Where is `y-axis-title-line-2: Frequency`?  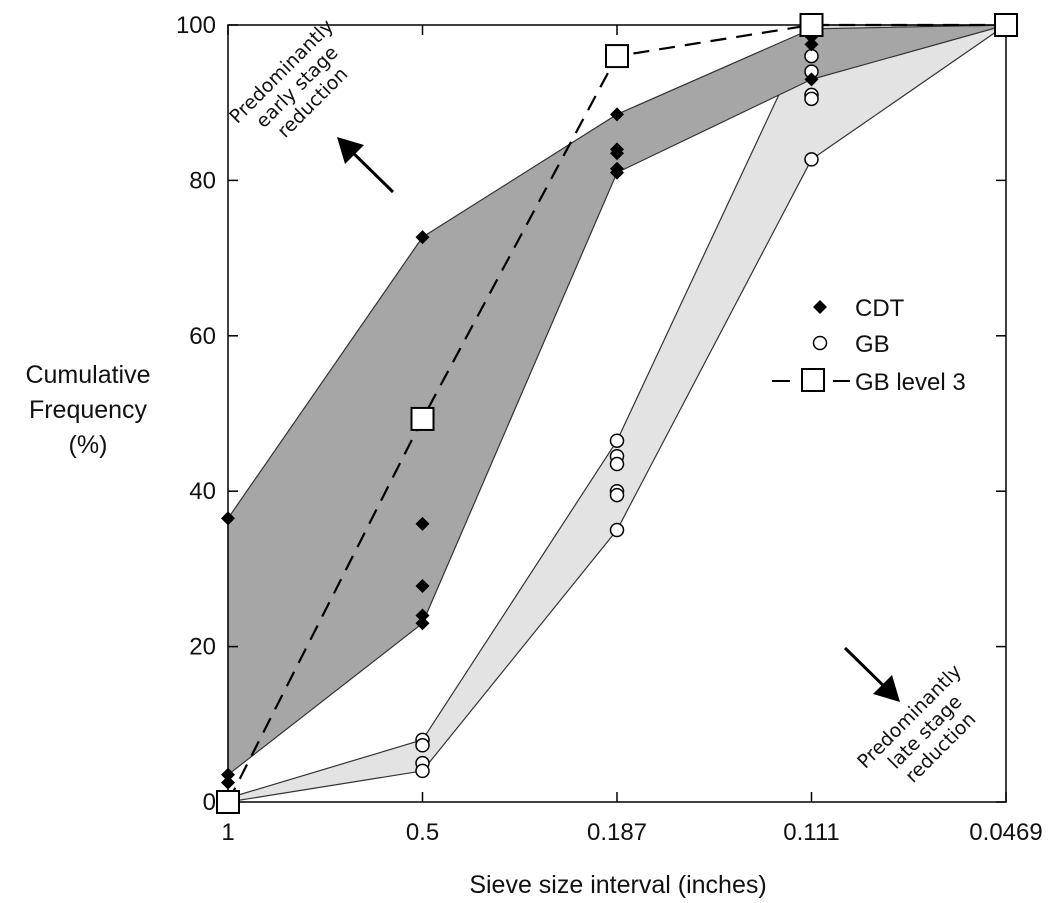 y-axis-title-line-2: Frequency is located at coordinates (88, 410).